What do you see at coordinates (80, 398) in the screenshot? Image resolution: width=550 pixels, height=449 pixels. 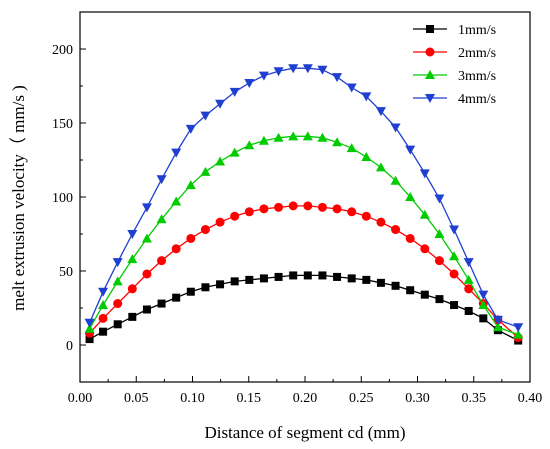 I see `x-tick-label: 0.00` at bounding box center [80, 398].